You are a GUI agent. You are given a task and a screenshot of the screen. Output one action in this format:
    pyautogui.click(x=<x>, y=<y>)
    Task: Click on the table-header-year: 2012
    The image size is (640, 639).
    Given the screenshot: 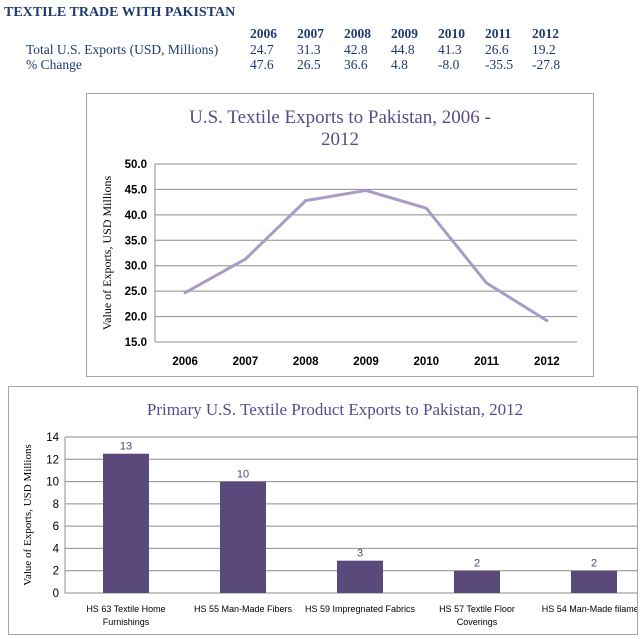 What is the action you would take?
    pyautogui.click(x=545, y=33)
    